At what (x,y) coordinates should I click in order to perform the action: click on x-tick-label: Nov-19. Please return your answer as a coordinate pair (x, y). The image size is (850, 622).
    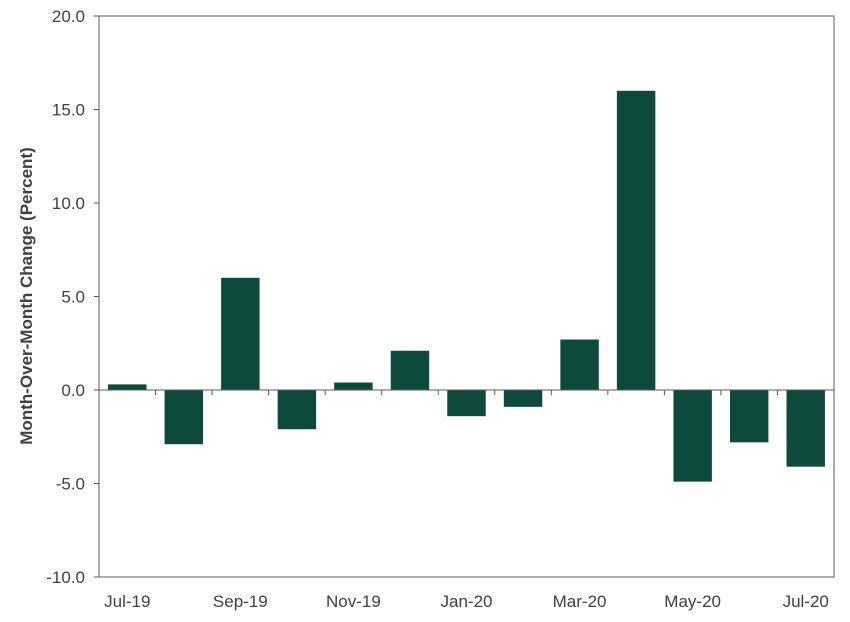
    Looking at the image, I should click on (353, 601).